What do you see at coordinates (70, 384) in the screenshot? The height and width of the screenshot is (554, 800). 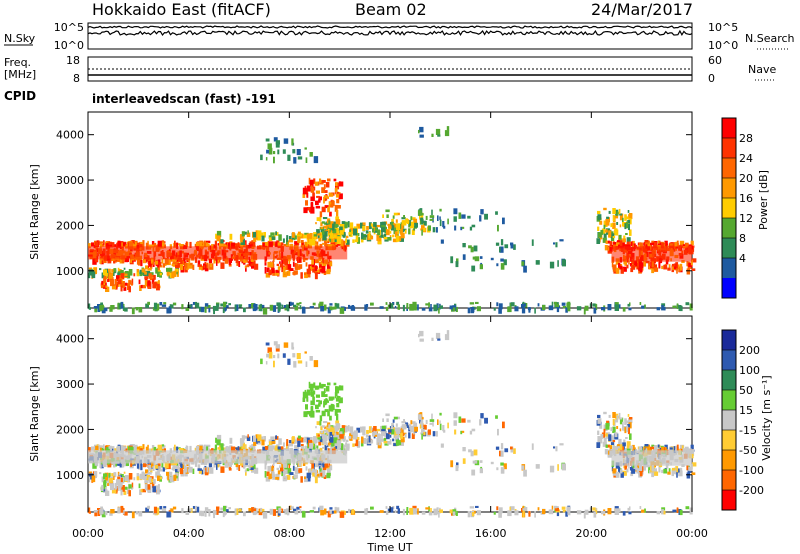 I see `y-tick-label: 3000` at bounding box center [70, 384].